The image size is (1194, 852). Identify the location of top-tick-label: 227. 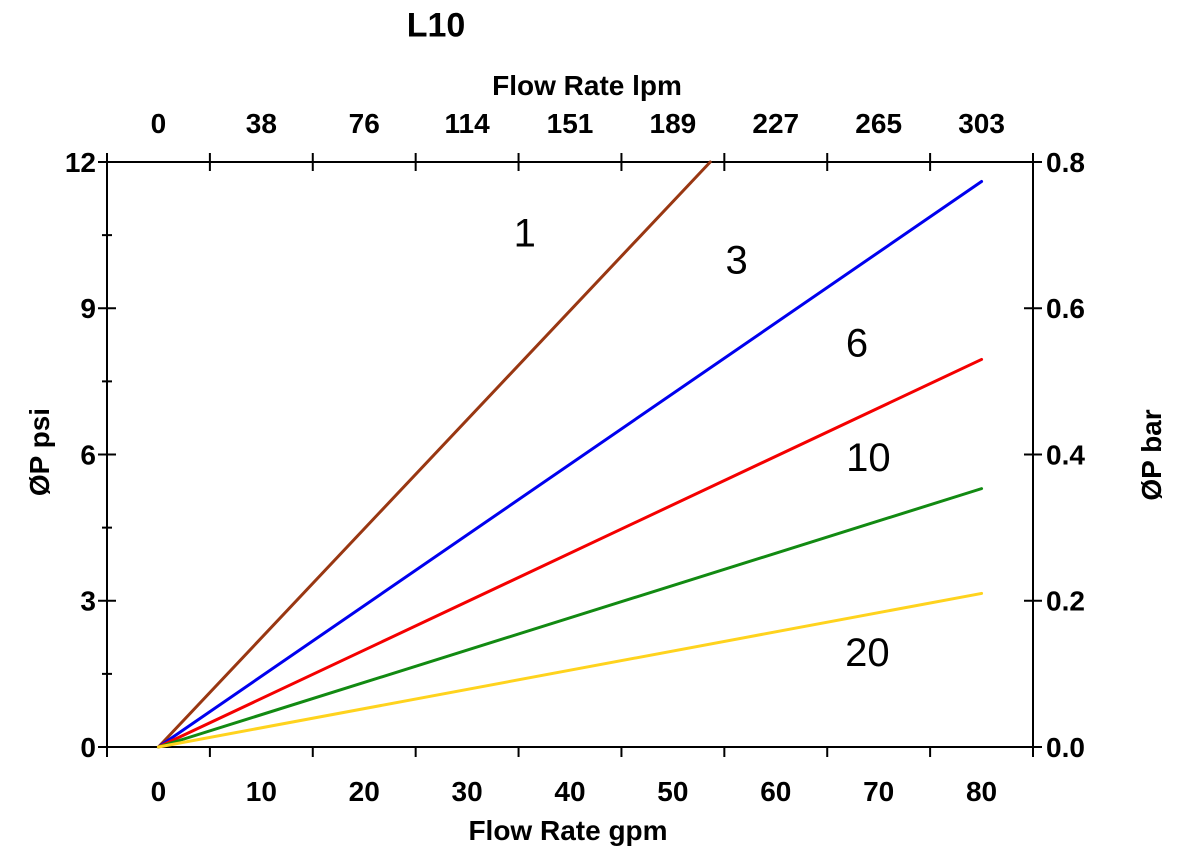
(775, 123).